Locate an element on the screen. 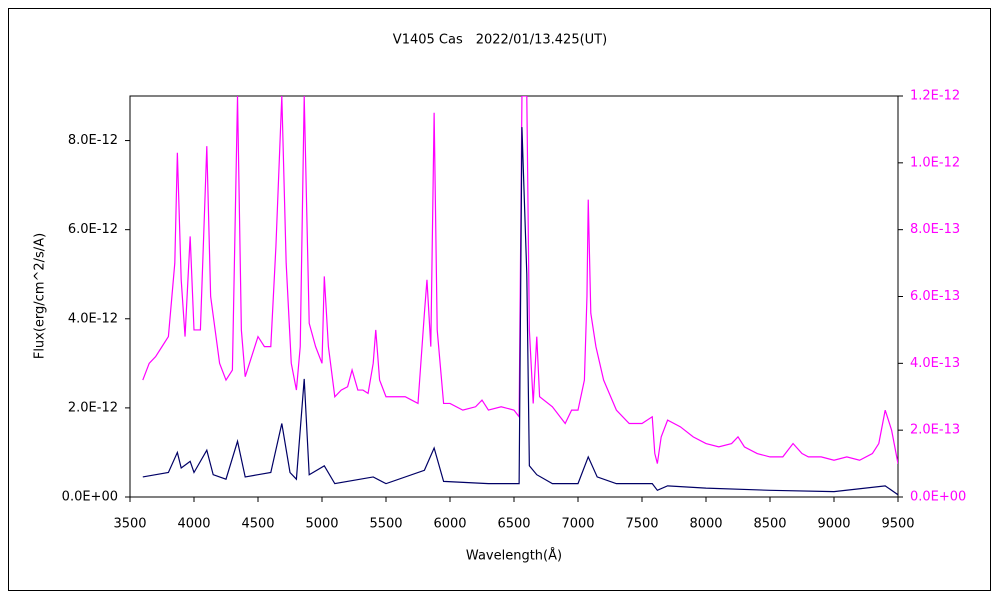 The width and height of the screenshot is (1000, 604). y2-tick-label: 1.2E-12 is located at coordinates (935, 96).